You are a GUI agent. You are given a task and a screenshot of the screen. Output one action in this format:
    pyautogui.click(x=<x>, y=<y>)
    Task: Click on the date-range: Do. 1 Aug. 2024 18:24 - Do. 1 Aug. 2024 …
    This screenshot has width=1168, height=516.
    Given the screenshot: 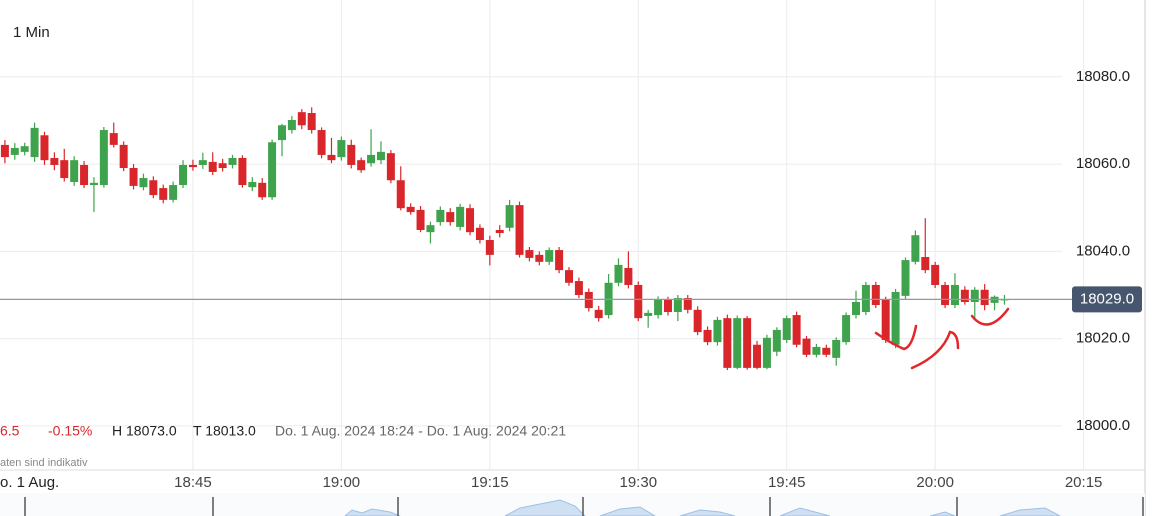 What is the action you would take?
    pyautogui.click(x=420, y=431)
    